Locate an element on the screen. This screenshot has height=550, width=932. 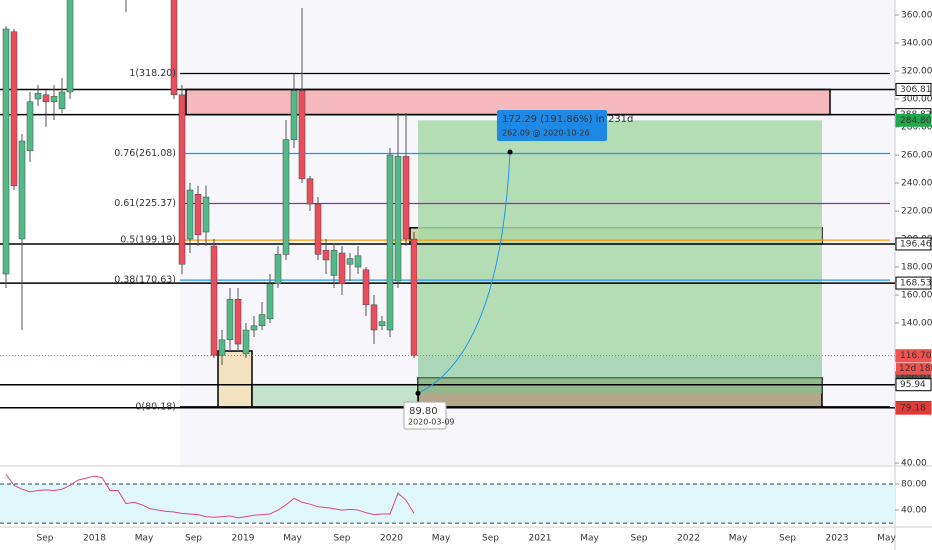
price-tag-label: 168.53 is located at coordinates (916, 284).